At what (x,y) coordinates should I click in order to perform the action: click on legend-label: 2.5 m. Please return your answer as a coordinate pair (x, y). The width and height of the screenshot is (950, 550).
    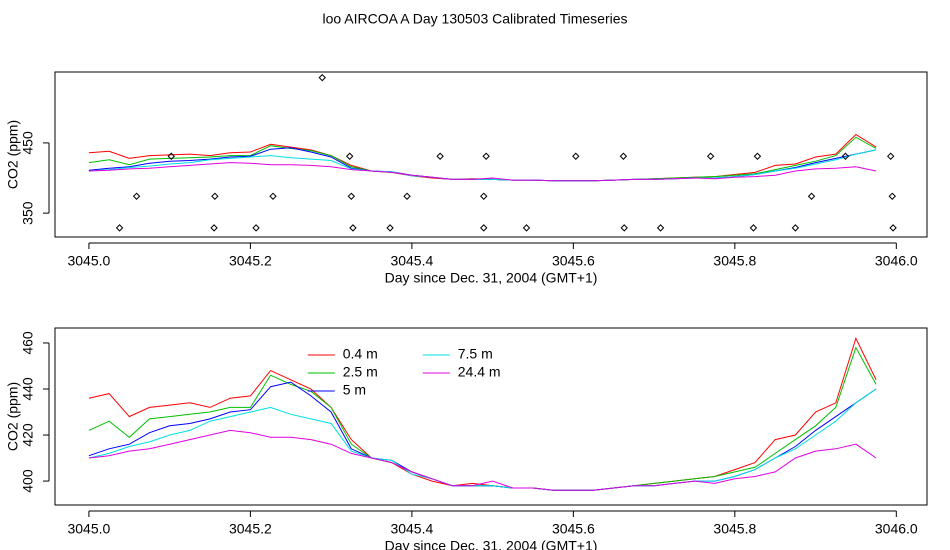
    Looking at the image, I should click on (360, 372).